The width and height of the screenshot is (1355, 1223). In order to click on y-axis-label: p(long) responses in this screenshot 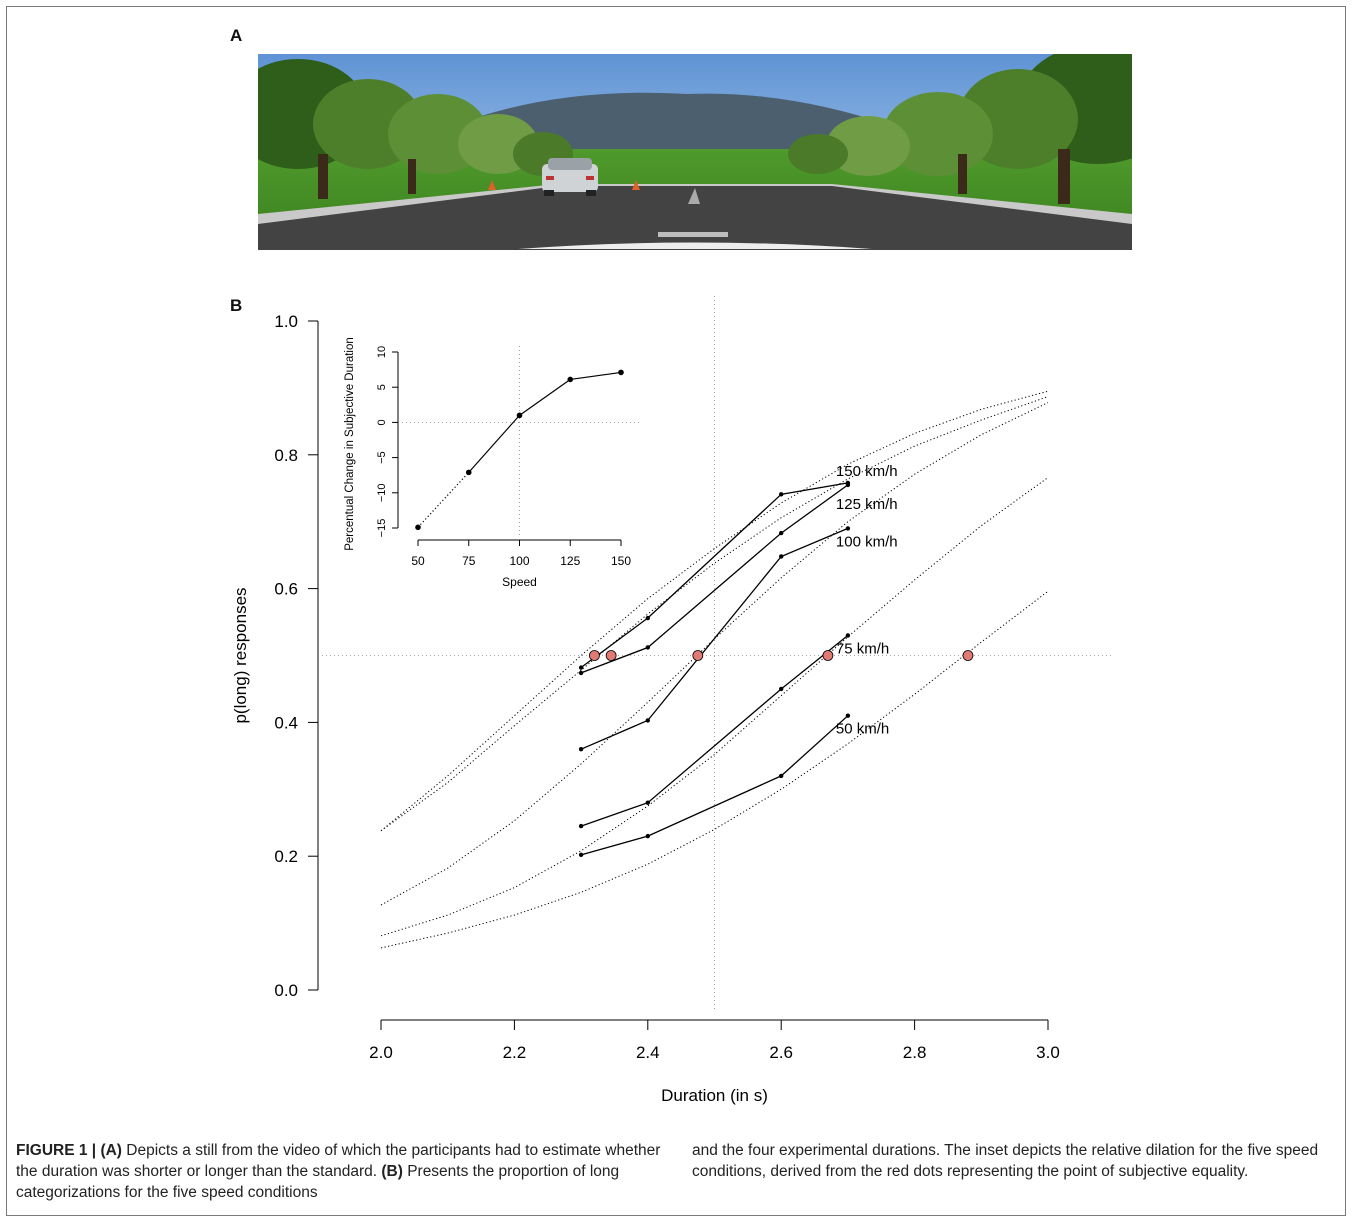, I will do `click(240, 655)`.